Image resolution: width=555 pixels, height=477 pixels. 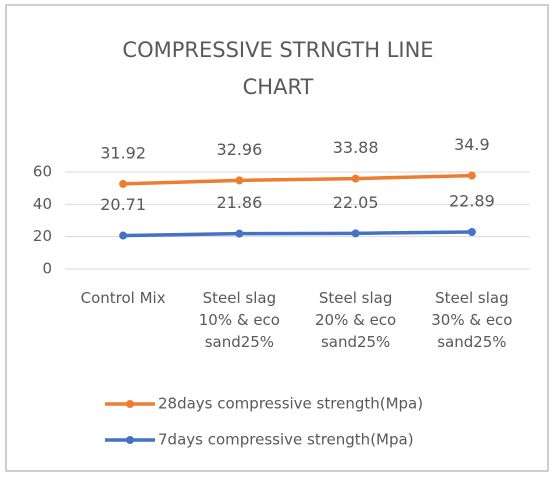 What do you see at coordinates (356, 202) in the screenshot?
I see `data-label: 22.05` at bounding box center [356, 202].